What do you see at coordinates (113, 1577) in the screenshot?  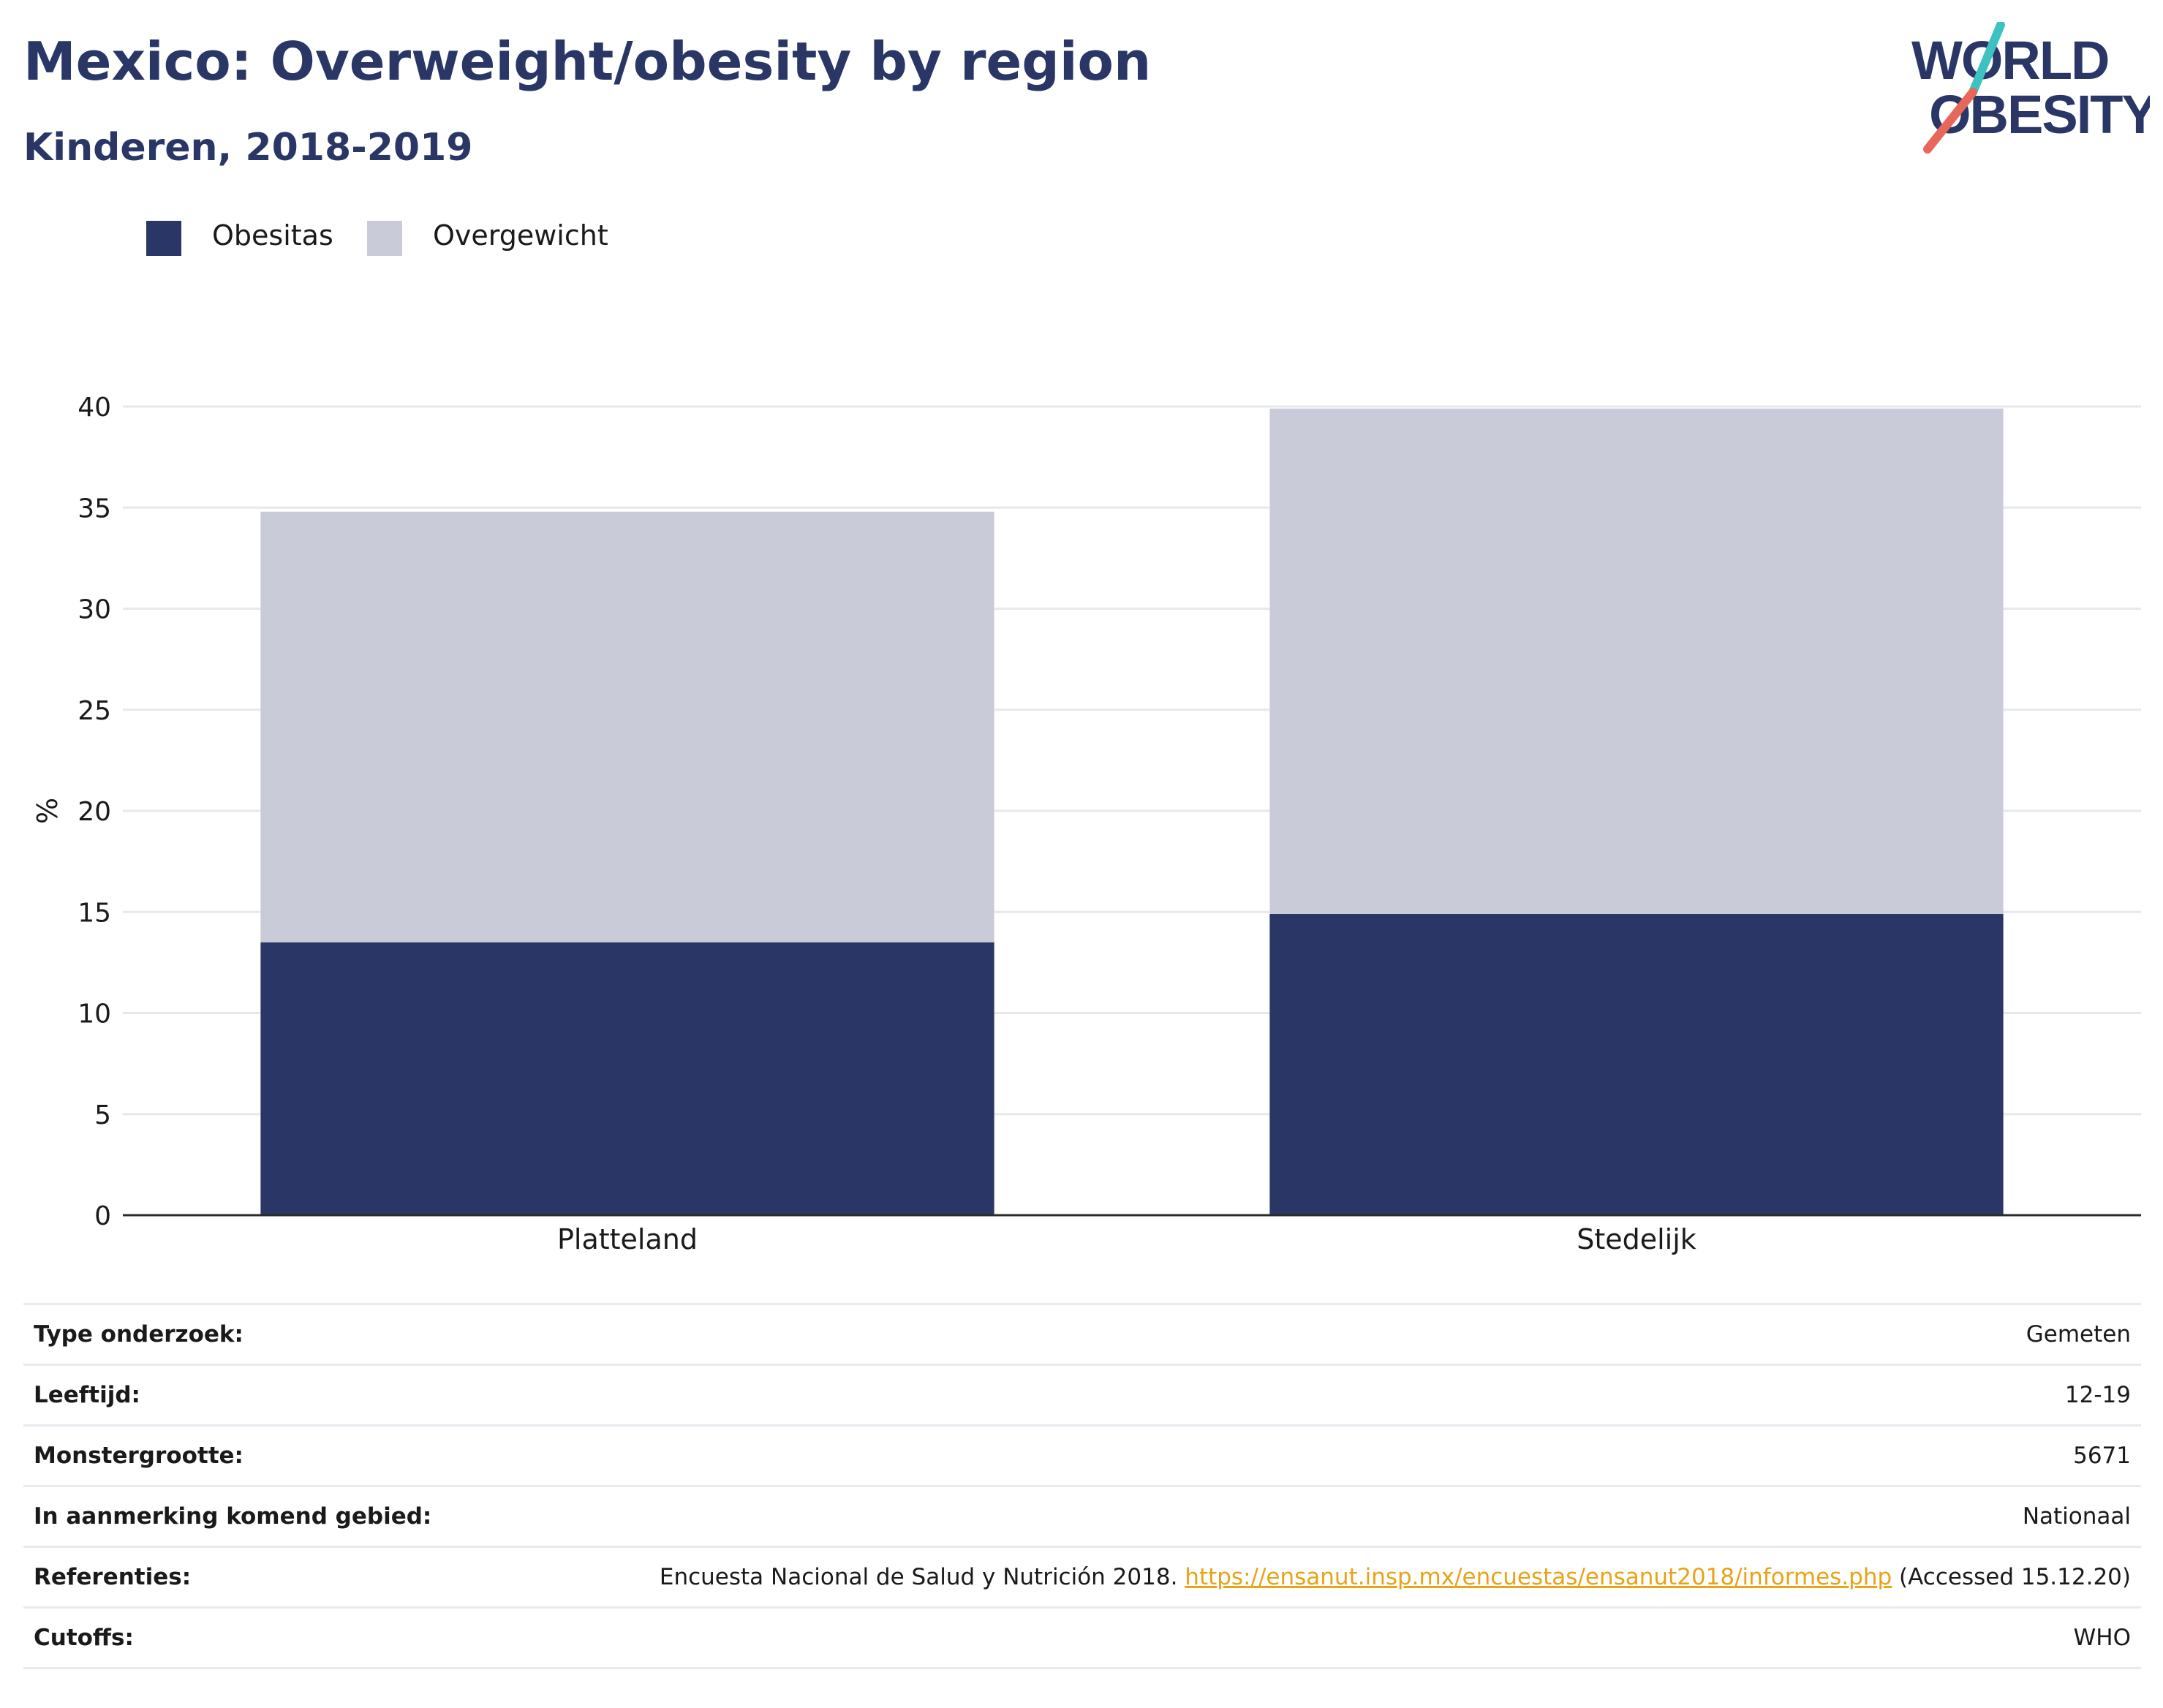 I see `info-label: Referenties:` at bounding box center [113, 1577].